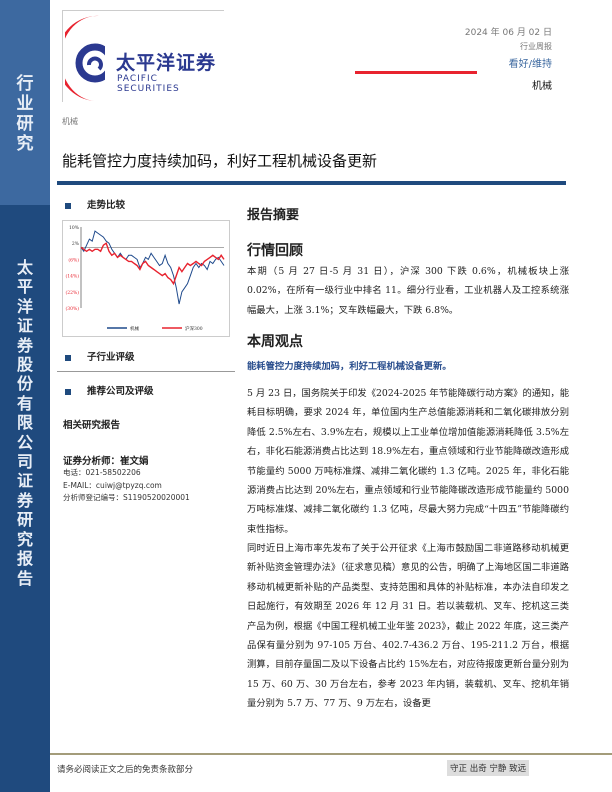 This screenshot has width=612, height=792. What do you see at coordinates (275, 342) in the screenshot?
I see `view-heading: 本周观点` at bounding box center [275, 342].